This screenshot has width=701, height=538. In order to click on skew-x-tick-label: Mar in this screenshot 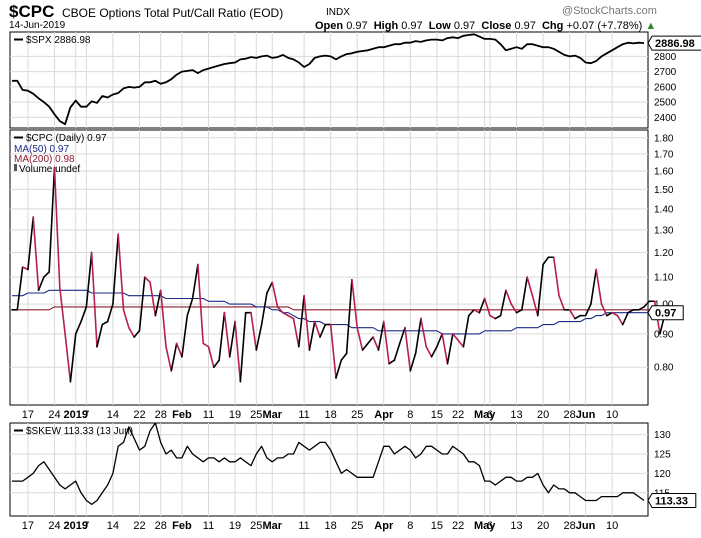, I will do `click(272, 526)`.